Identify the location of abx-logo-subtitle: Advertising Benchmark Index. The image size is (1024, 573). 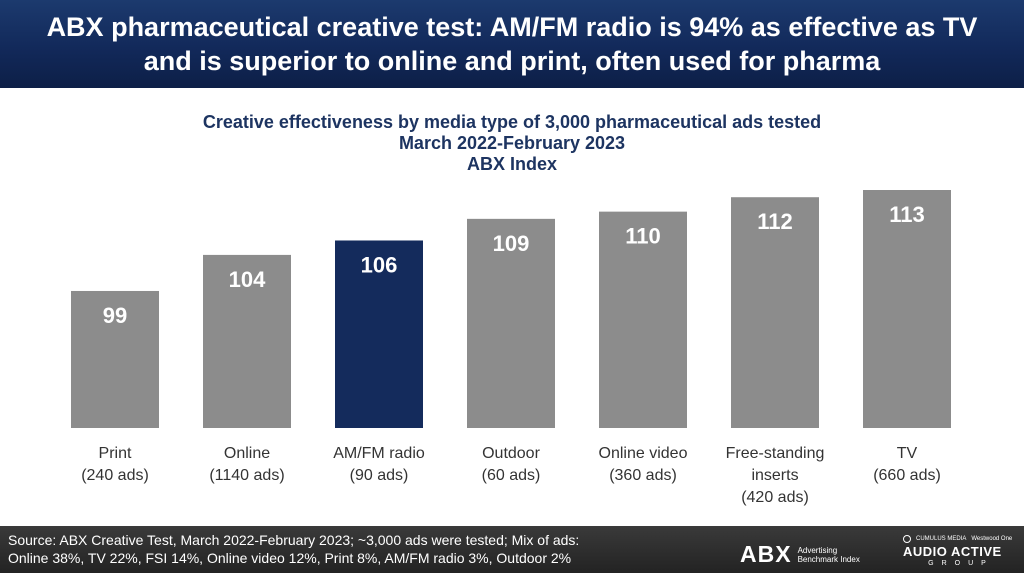
(829, 555).